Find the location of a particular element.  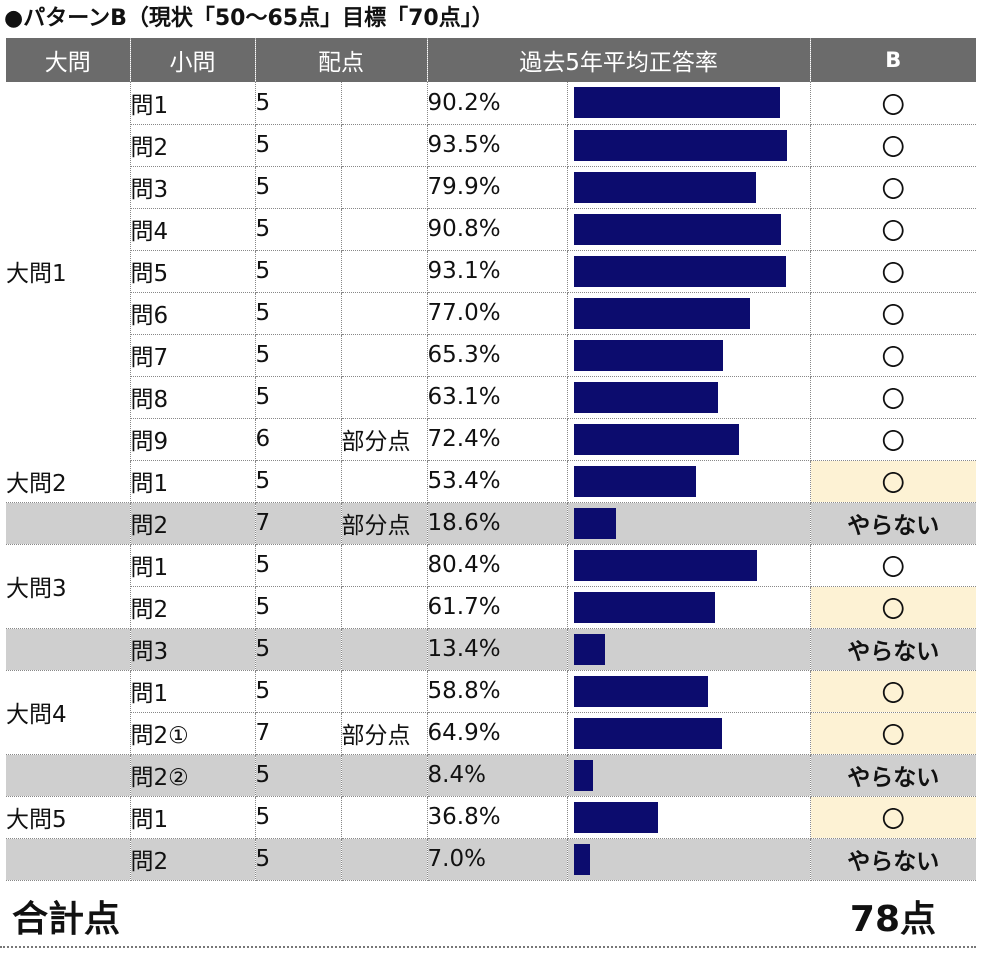

table-row: 問3 5 79.9% 〇 is located at coordinates (491, 187).